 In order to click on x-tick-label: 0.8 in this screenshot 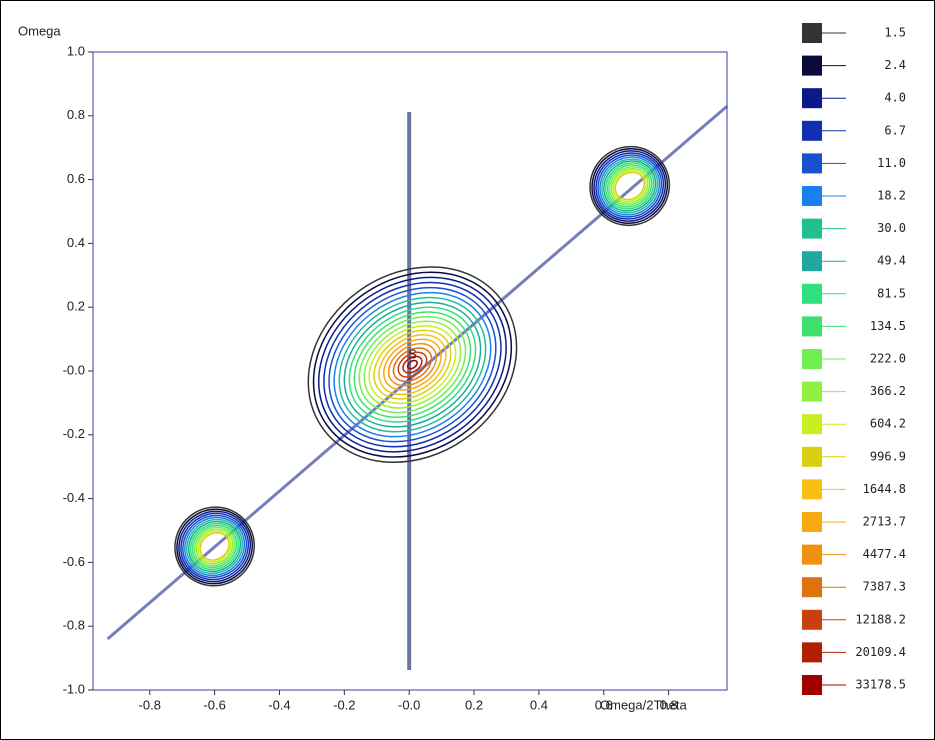, I will do `click(669, 704)`.